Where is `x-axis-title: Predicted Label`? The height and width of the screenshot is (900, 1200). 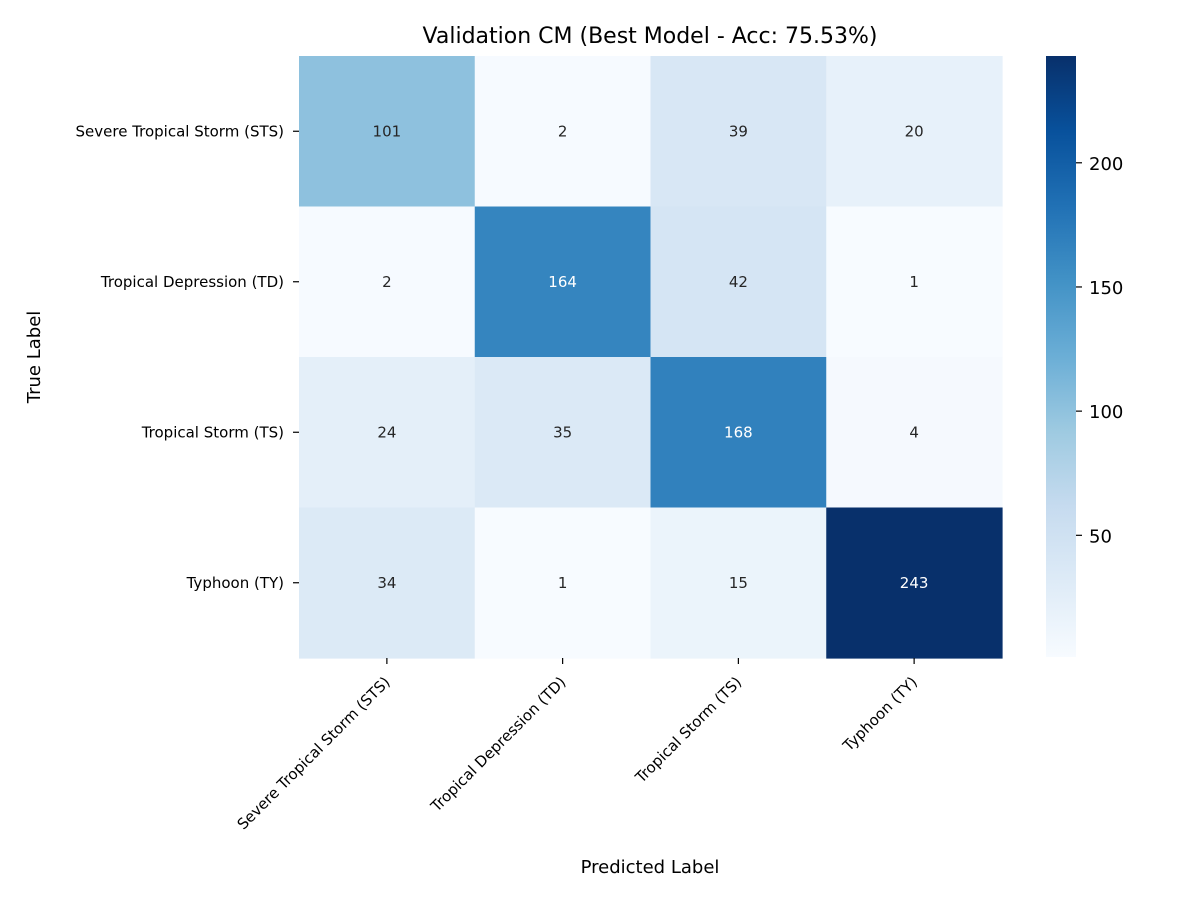 x-axis-title: Predicted Label is located at coordinates (650, 867).